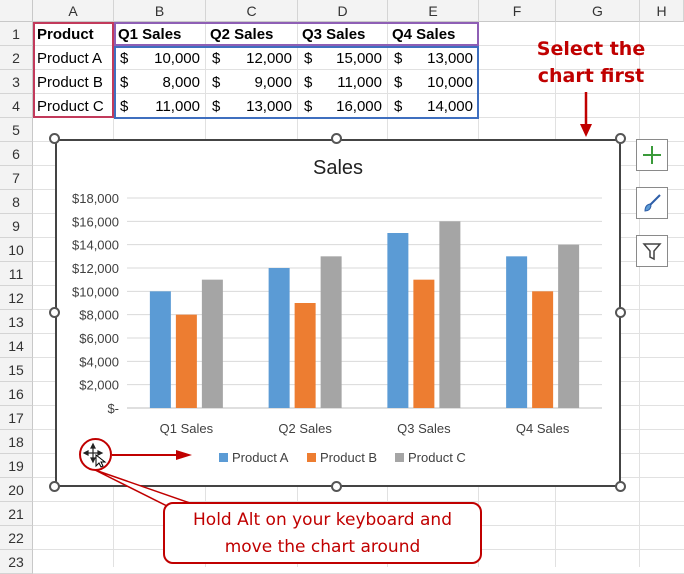 The image size is (684, 574). I want to click on y-tick-label: $8,000, so click(99, 315).